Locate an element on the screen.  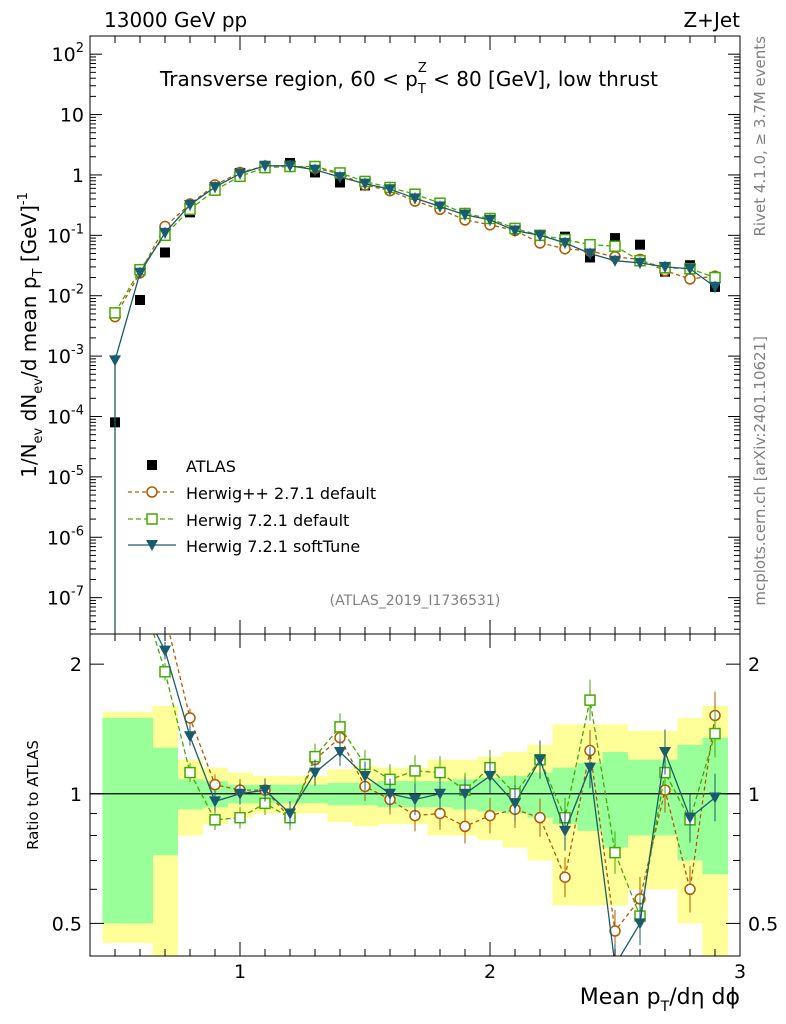
y-tick-label: 10 is located at coordinates (72, 116).